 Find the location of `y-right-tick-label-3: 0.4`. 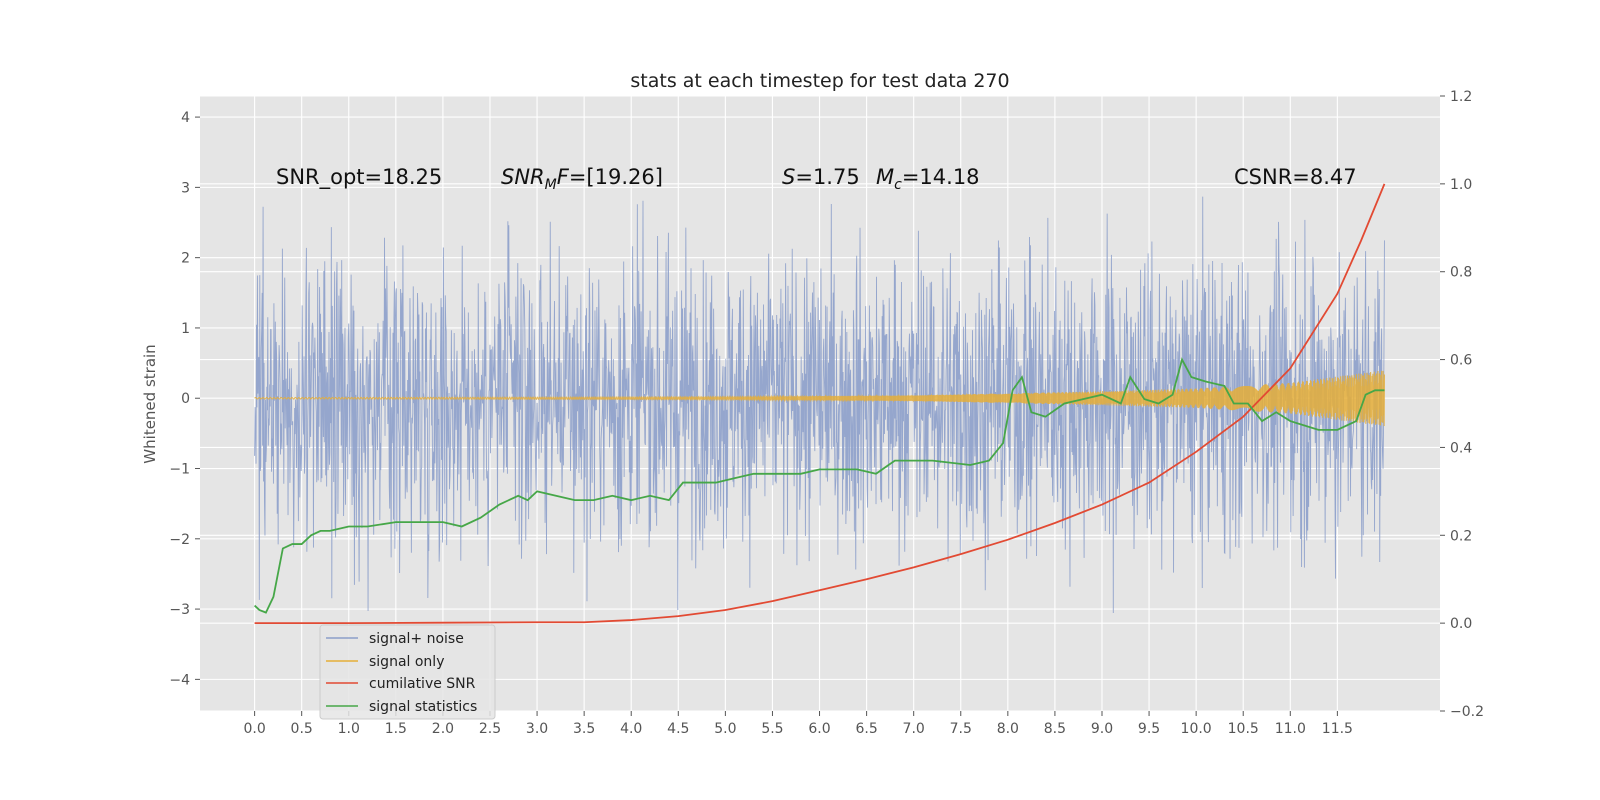

y-right-tick-label-3: 0.4 is located at coordinates (1461, 448).